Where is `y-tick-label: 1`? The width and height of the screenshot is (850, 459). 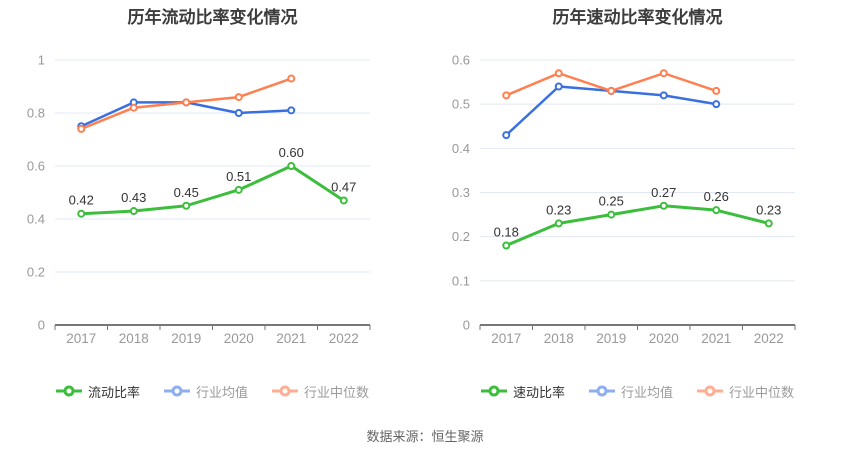
y-tick-label: 1 is located at coordinates (41, 60).